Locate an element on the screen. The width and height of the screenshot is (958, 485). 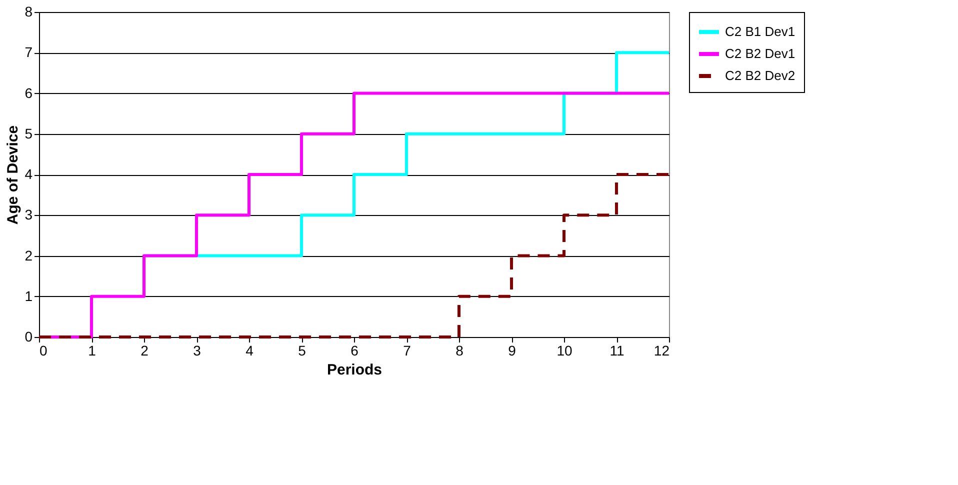
x-tick-label: 3 is located at coordinates (197, 350).